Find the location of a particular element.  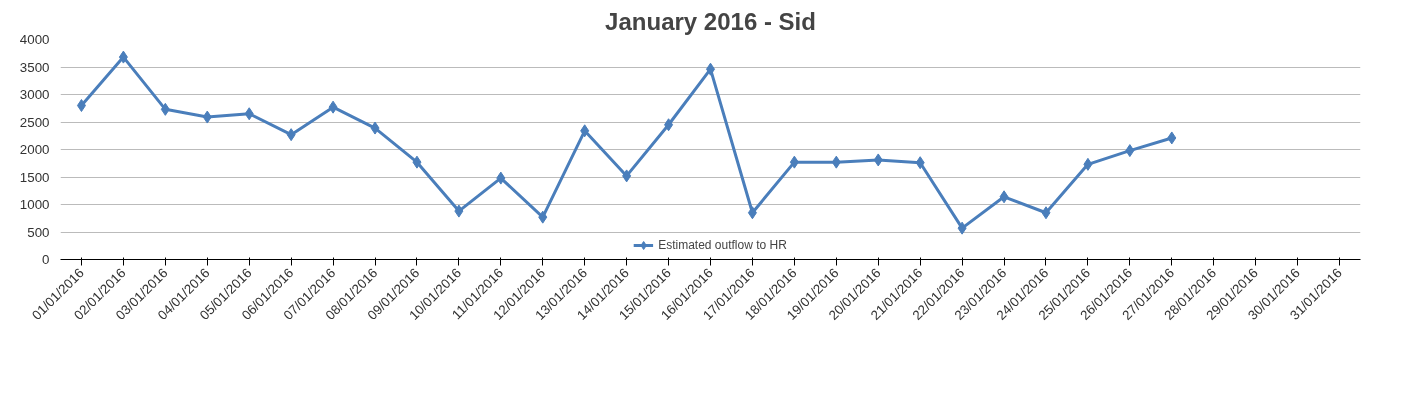

y-tick-label: 3000 is located at coordinates (34, 94).